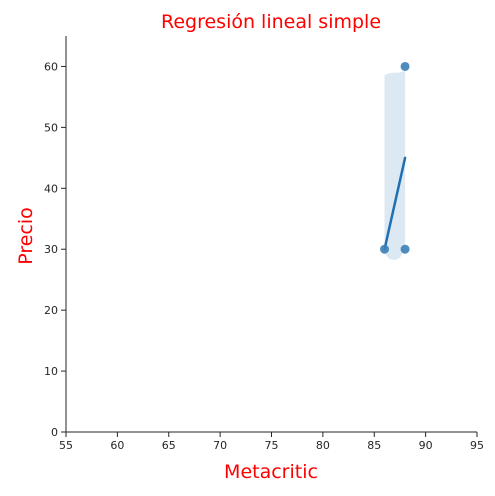 The image size is (495, 496). I want to click on y-tick-label-50: 50, so click(51, 127).